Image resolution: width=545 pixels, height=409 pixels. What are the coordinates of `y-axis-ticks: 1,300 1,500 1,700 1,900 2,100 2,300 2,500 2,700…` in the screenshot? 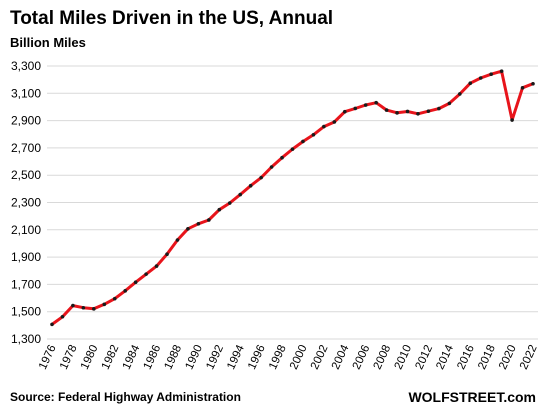 It's located at (26, 202).